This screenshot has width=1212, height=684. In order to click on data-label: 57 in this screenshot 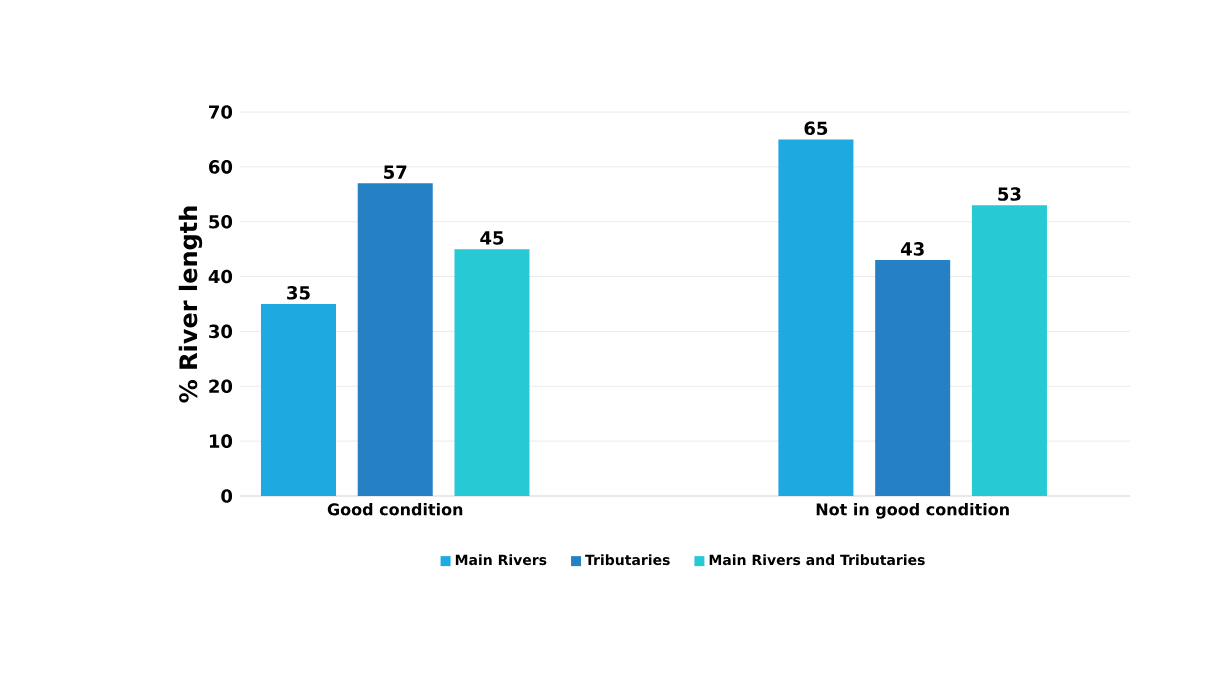, I will do `click(395, 172)`.